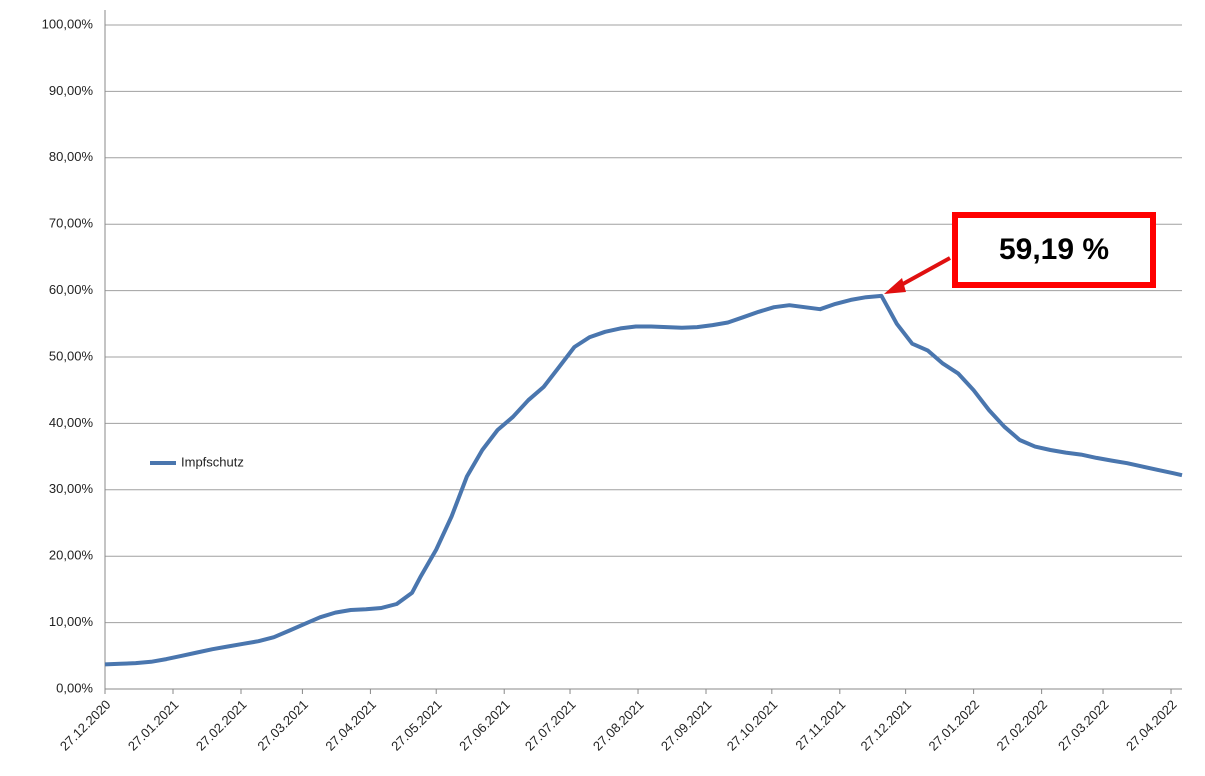 The width and height of the screenshot is (1205, 776). What do you see at coordinates (85, 725) in the screenshot?
I see `x-tick-label: 27.12.2020` at bounding box center [85, 725].